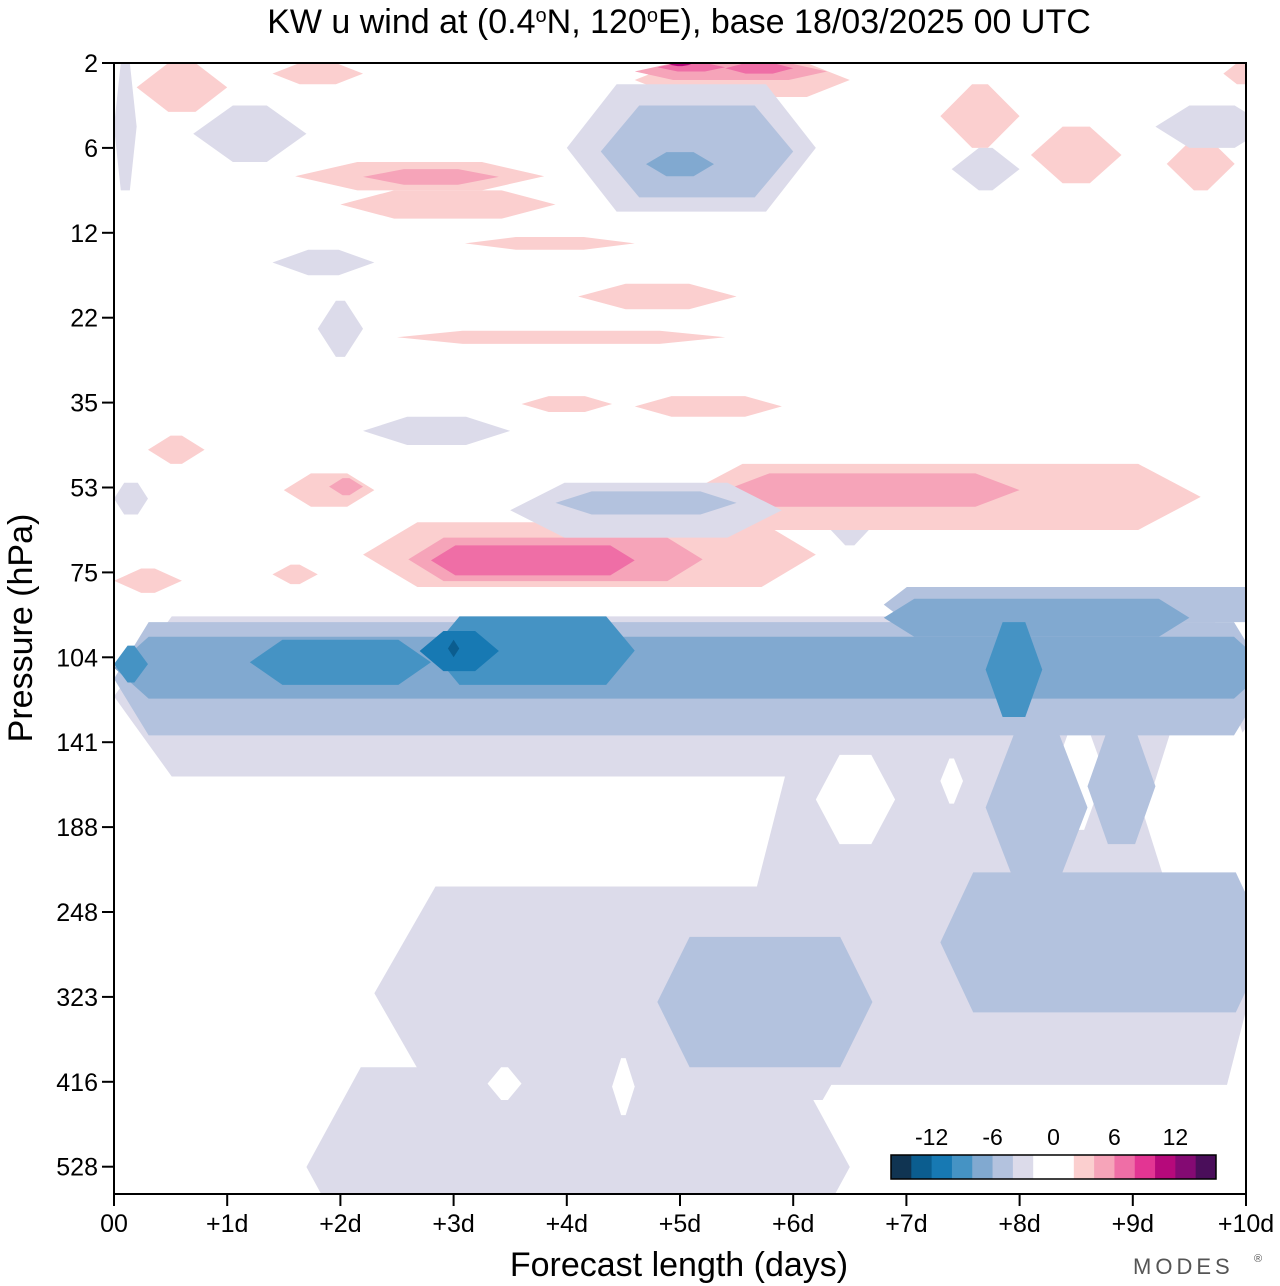  What do you see at coordinates (77, 1083) in the screenshot?
I see `y-tick-label: 416` at bounding box center [77, 1083].